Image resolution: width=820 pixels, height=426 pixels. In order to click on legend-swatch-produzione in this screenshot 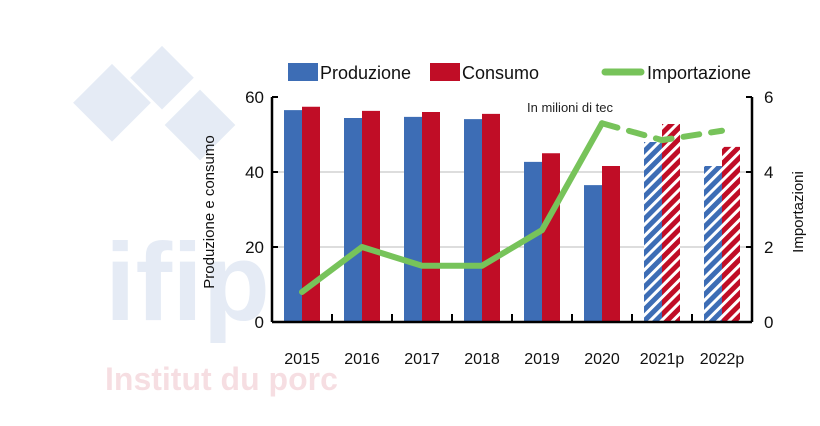, I will do `click(303, 72)`.